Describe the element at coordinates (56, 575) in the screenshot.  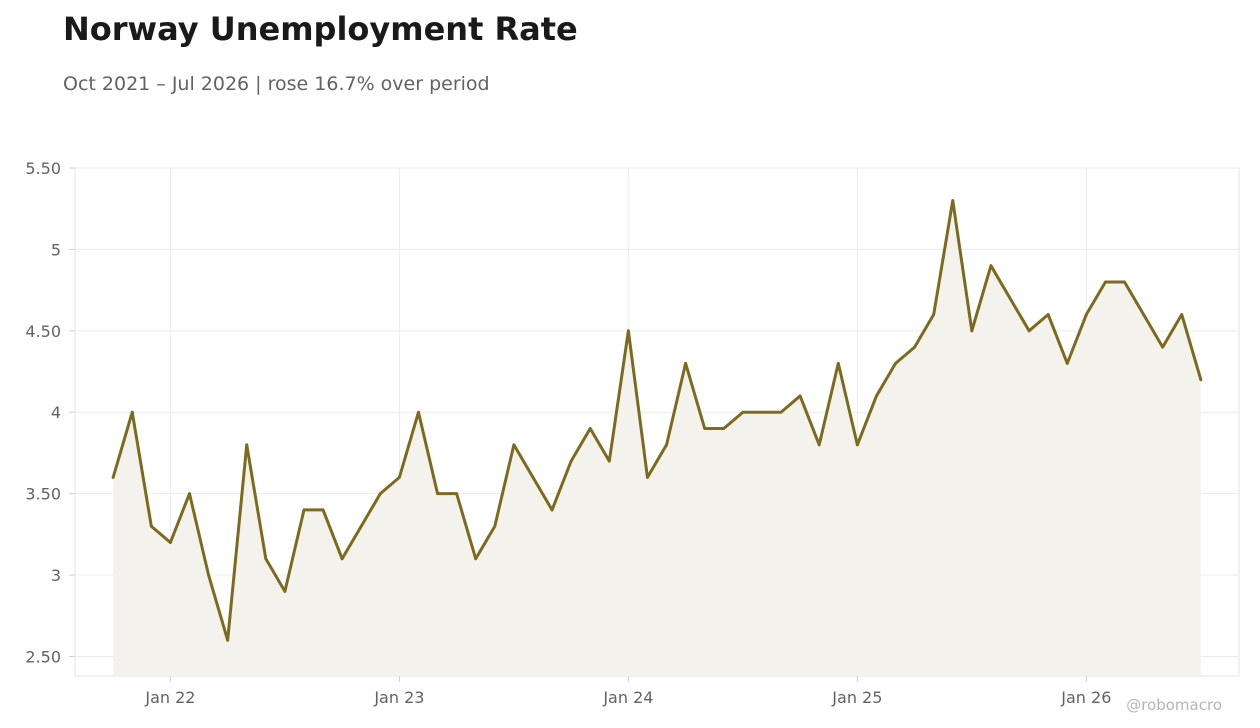
I see `y-tick-label: 3` at that location.